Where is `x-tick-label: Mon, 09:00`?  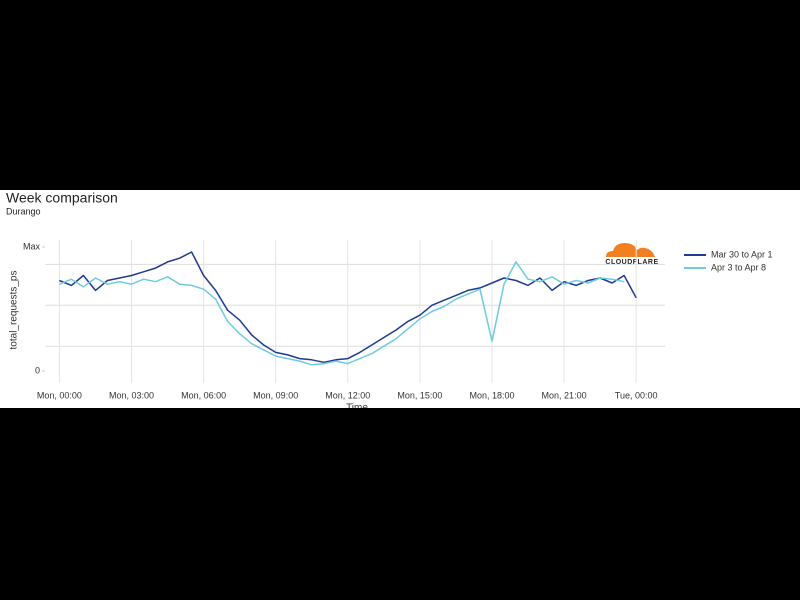
x-tick-label: Mon, 09:00 is located at coordinates (275, 395).